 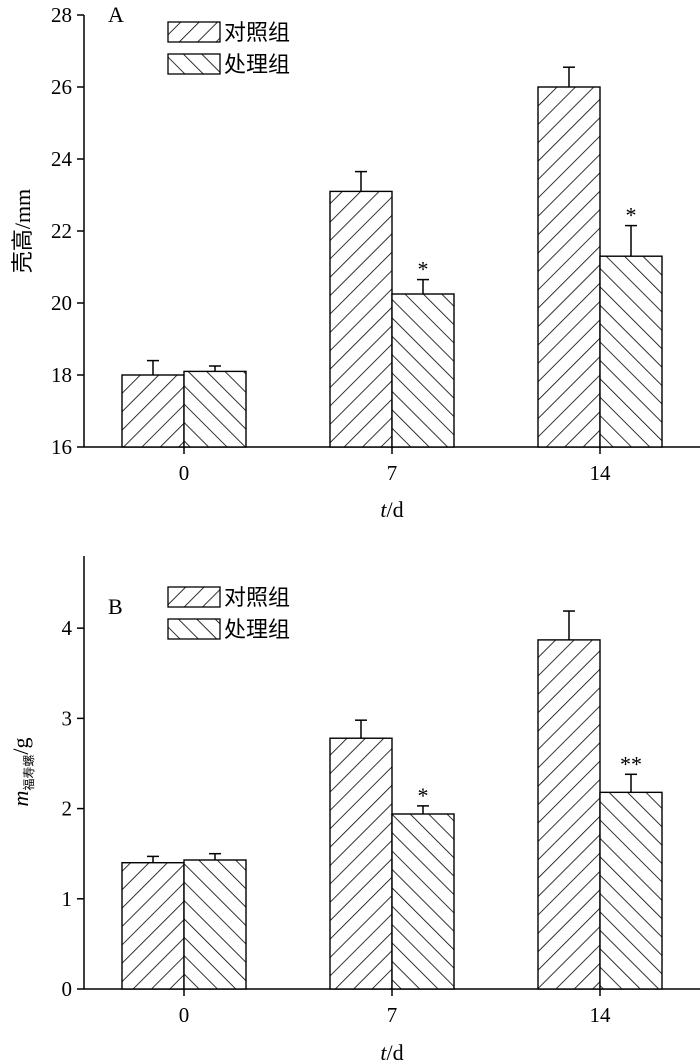 What do you see at coordinates (194, 64) in the screenshot?
I see `legend-swatch-treatment` at bounding box center [194, 64].